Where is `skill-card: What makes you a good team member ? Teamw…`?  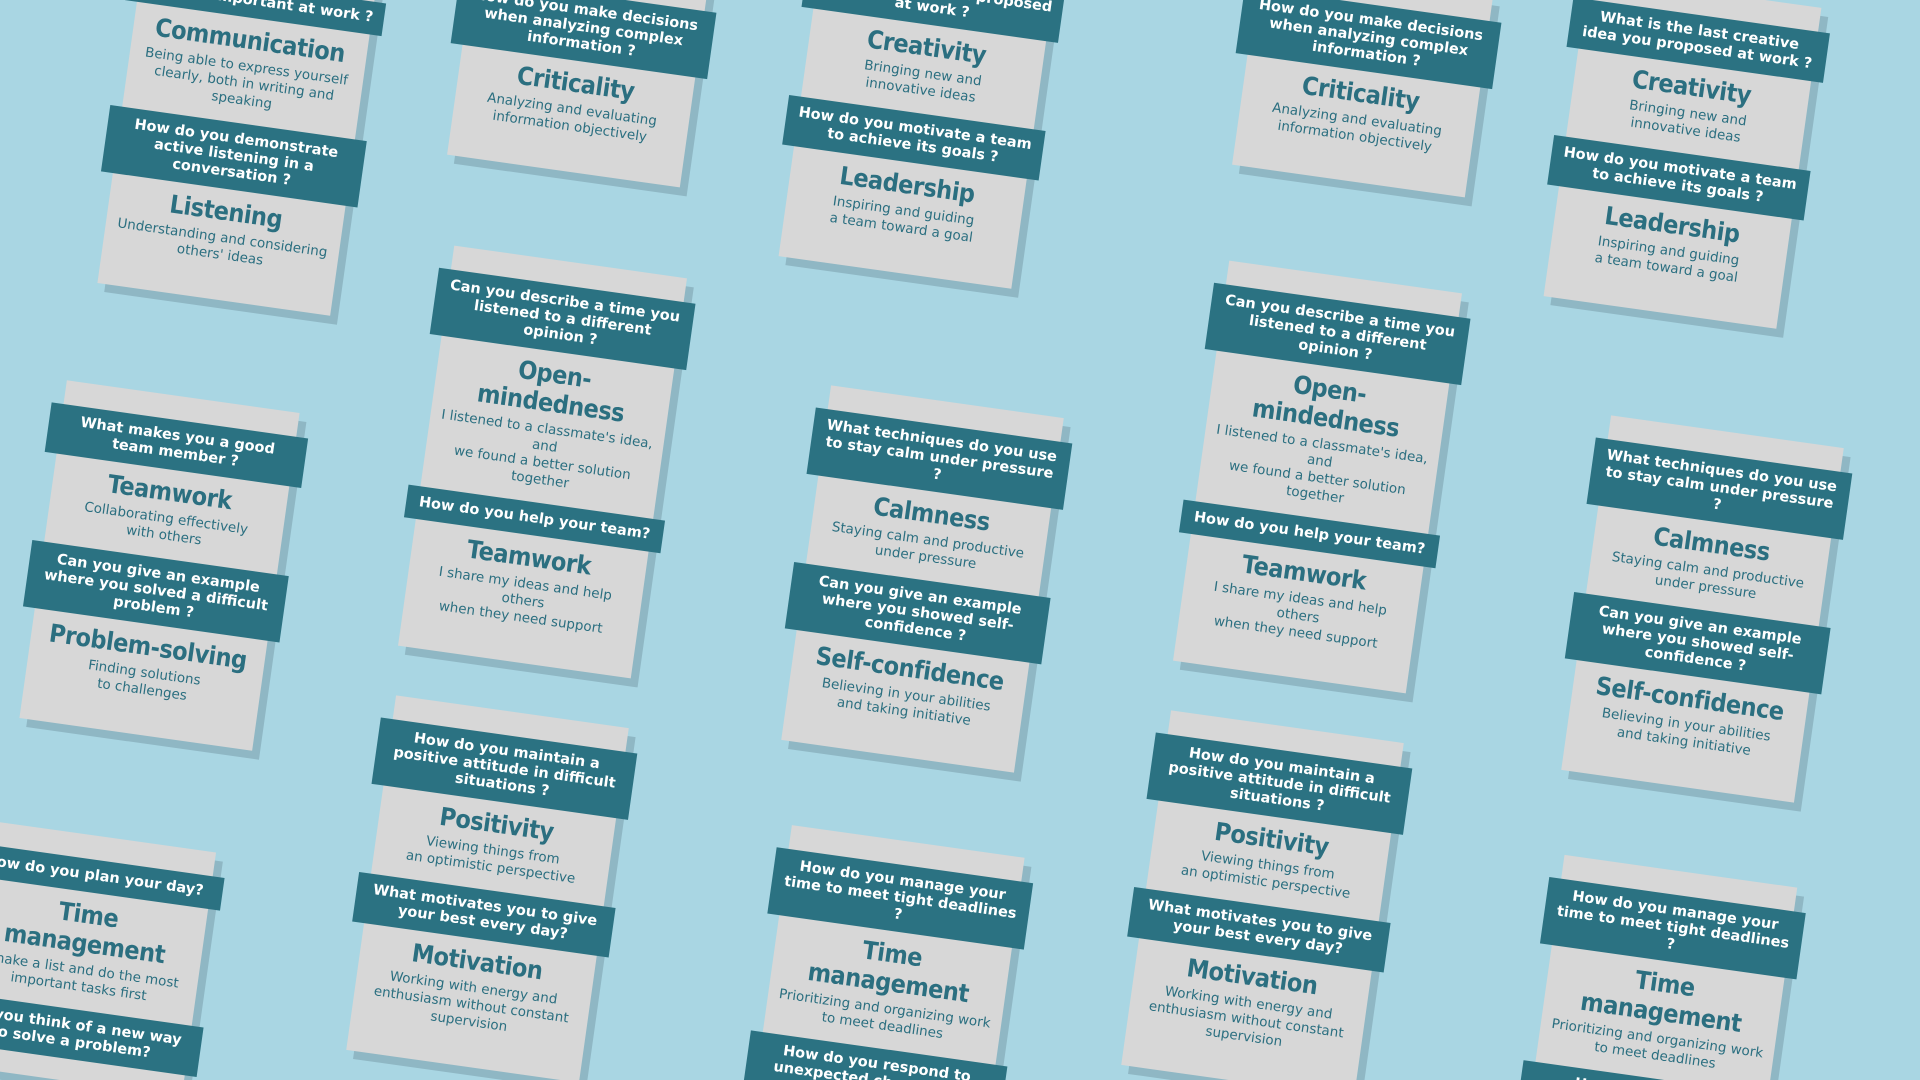 skill-card: What makes you a good team member ? Teamw… is located at coordinates (164, 565).